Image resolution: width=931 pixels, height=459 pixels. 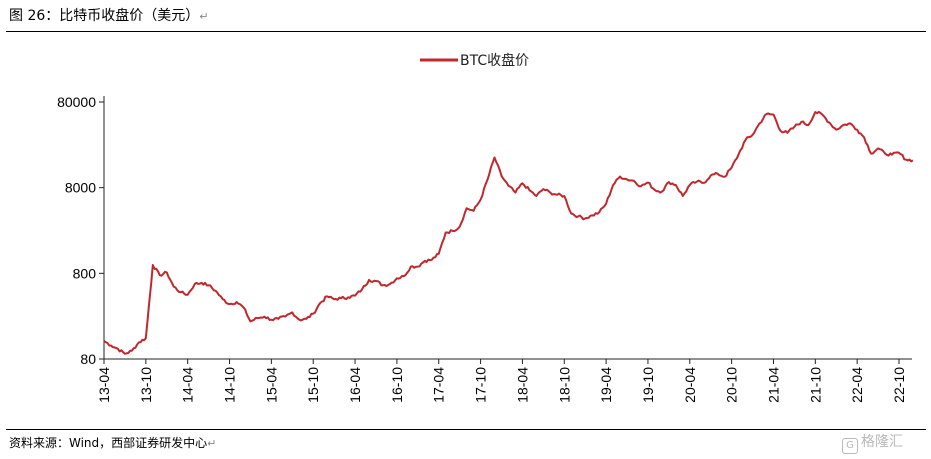 I want to click on source-note: 资料来源：Wind，西部证券研发中心↵, so click(x=112, y=443).